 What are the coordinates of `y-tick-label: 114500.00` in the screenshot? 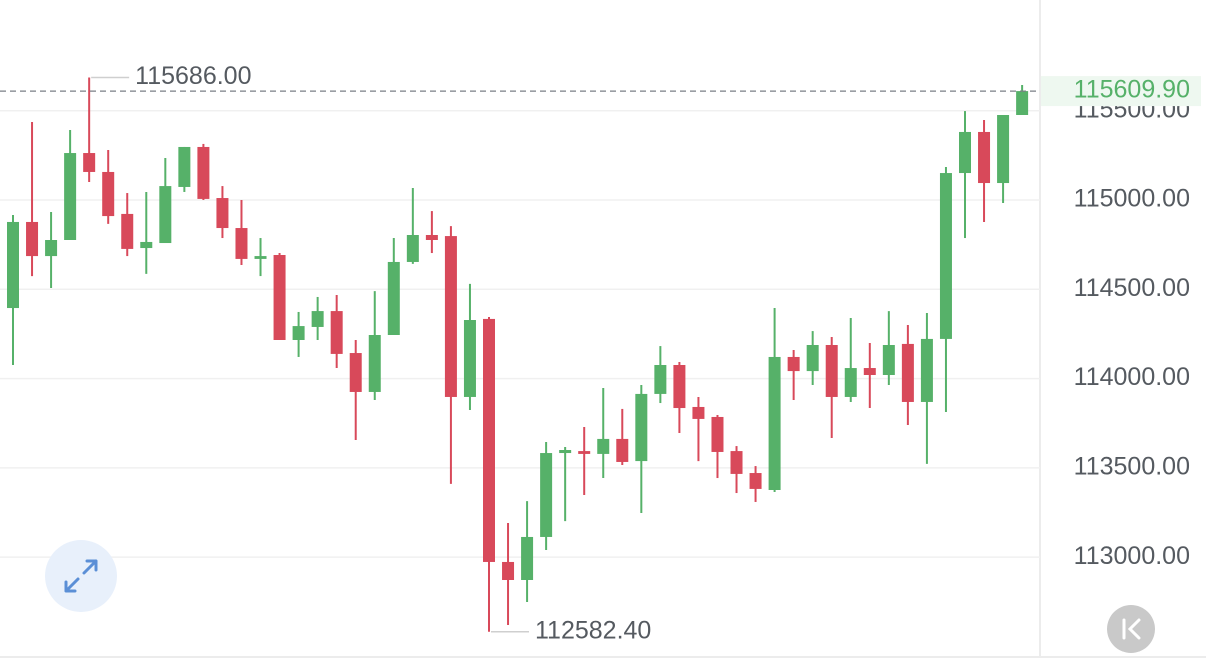 It's located at (1132, 288).